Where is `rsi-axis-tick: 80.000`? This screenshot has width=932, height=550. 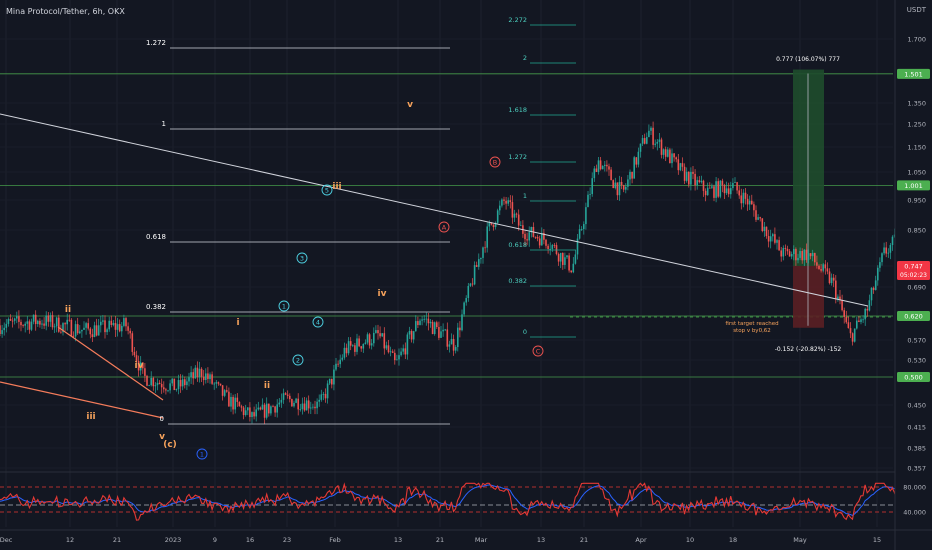
rsi-axis-tick: 80.000 is located at coordinates (914, 488).